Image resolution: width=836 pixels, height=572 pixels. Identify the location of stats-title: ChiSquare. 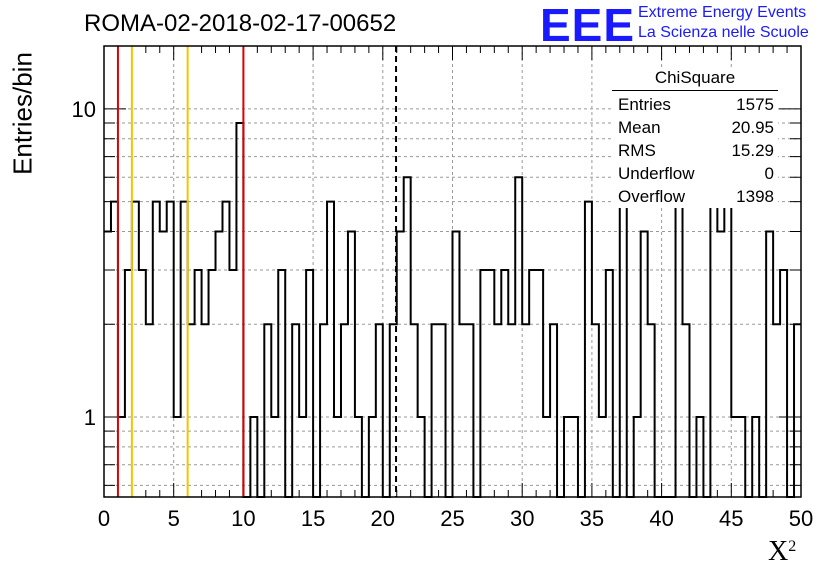
(695, 79).